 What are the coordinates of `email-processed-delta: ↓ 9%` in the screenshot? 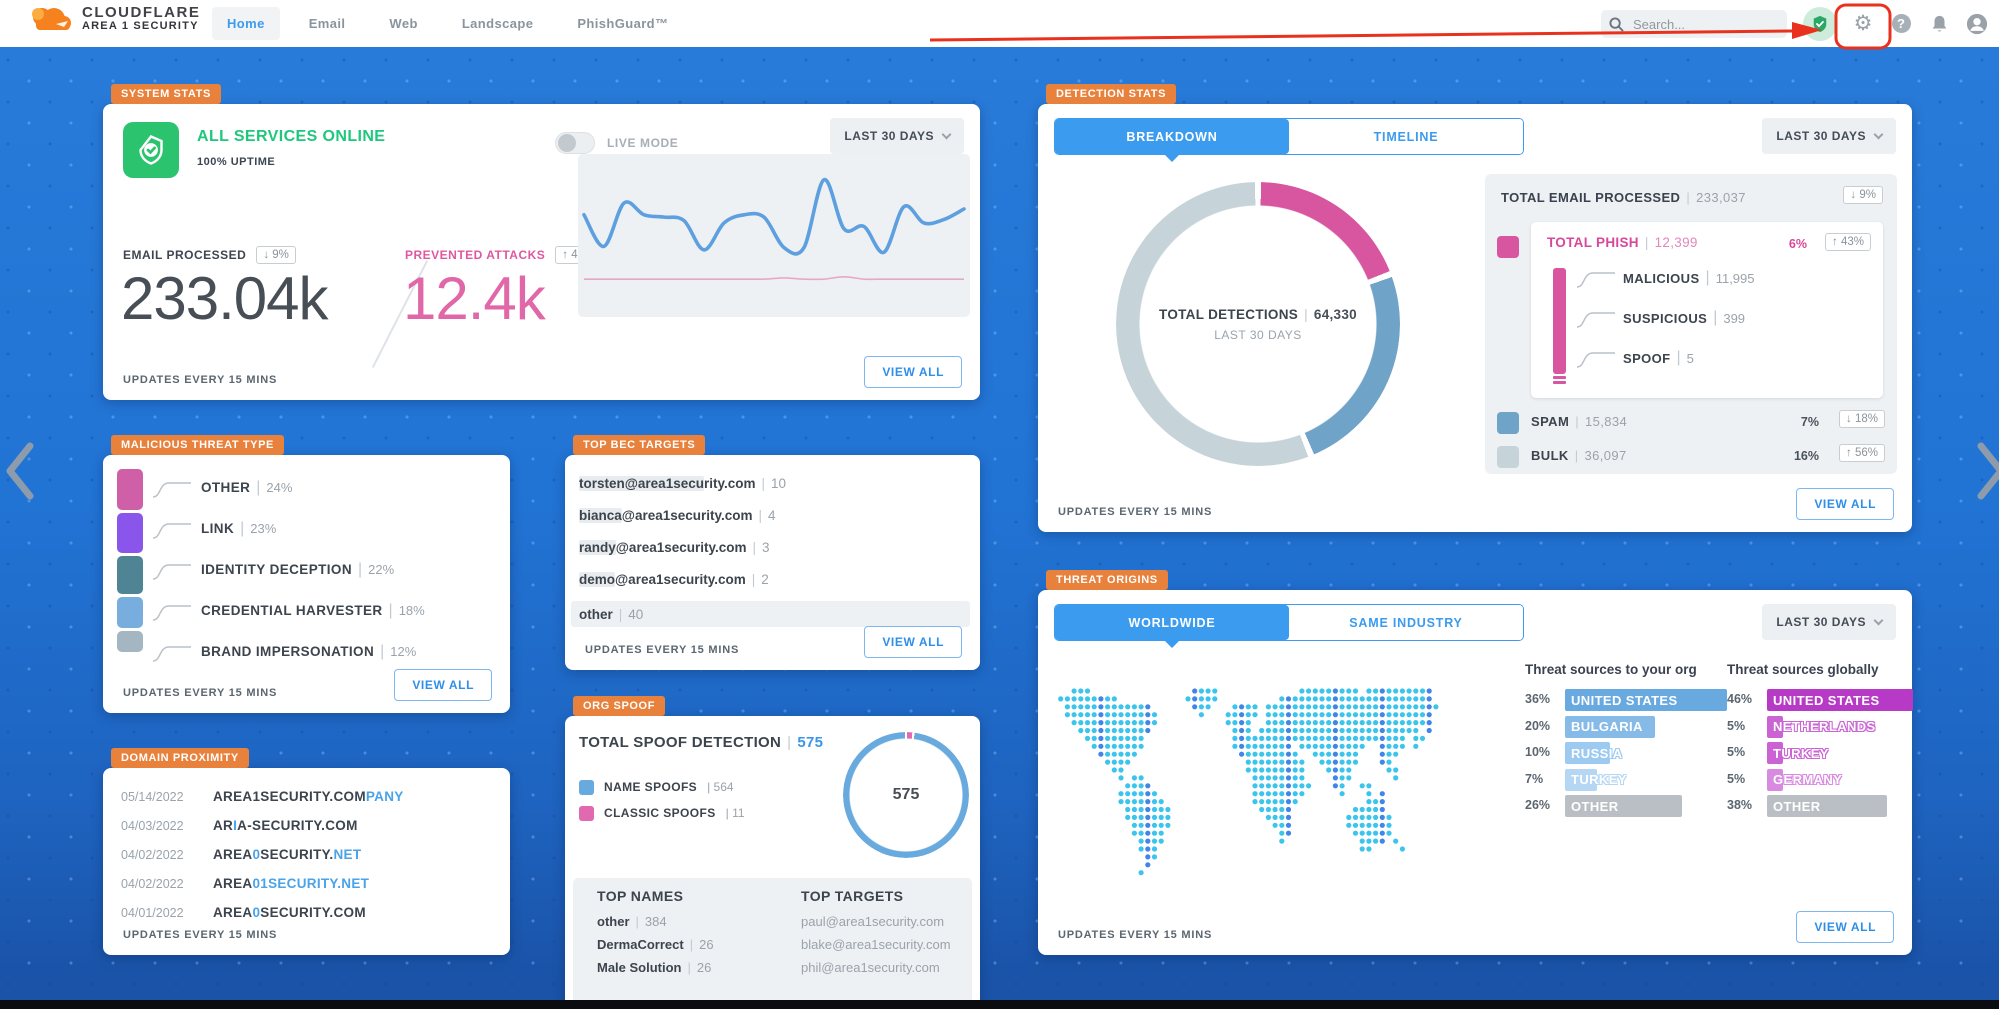 It's located at (276, 255).